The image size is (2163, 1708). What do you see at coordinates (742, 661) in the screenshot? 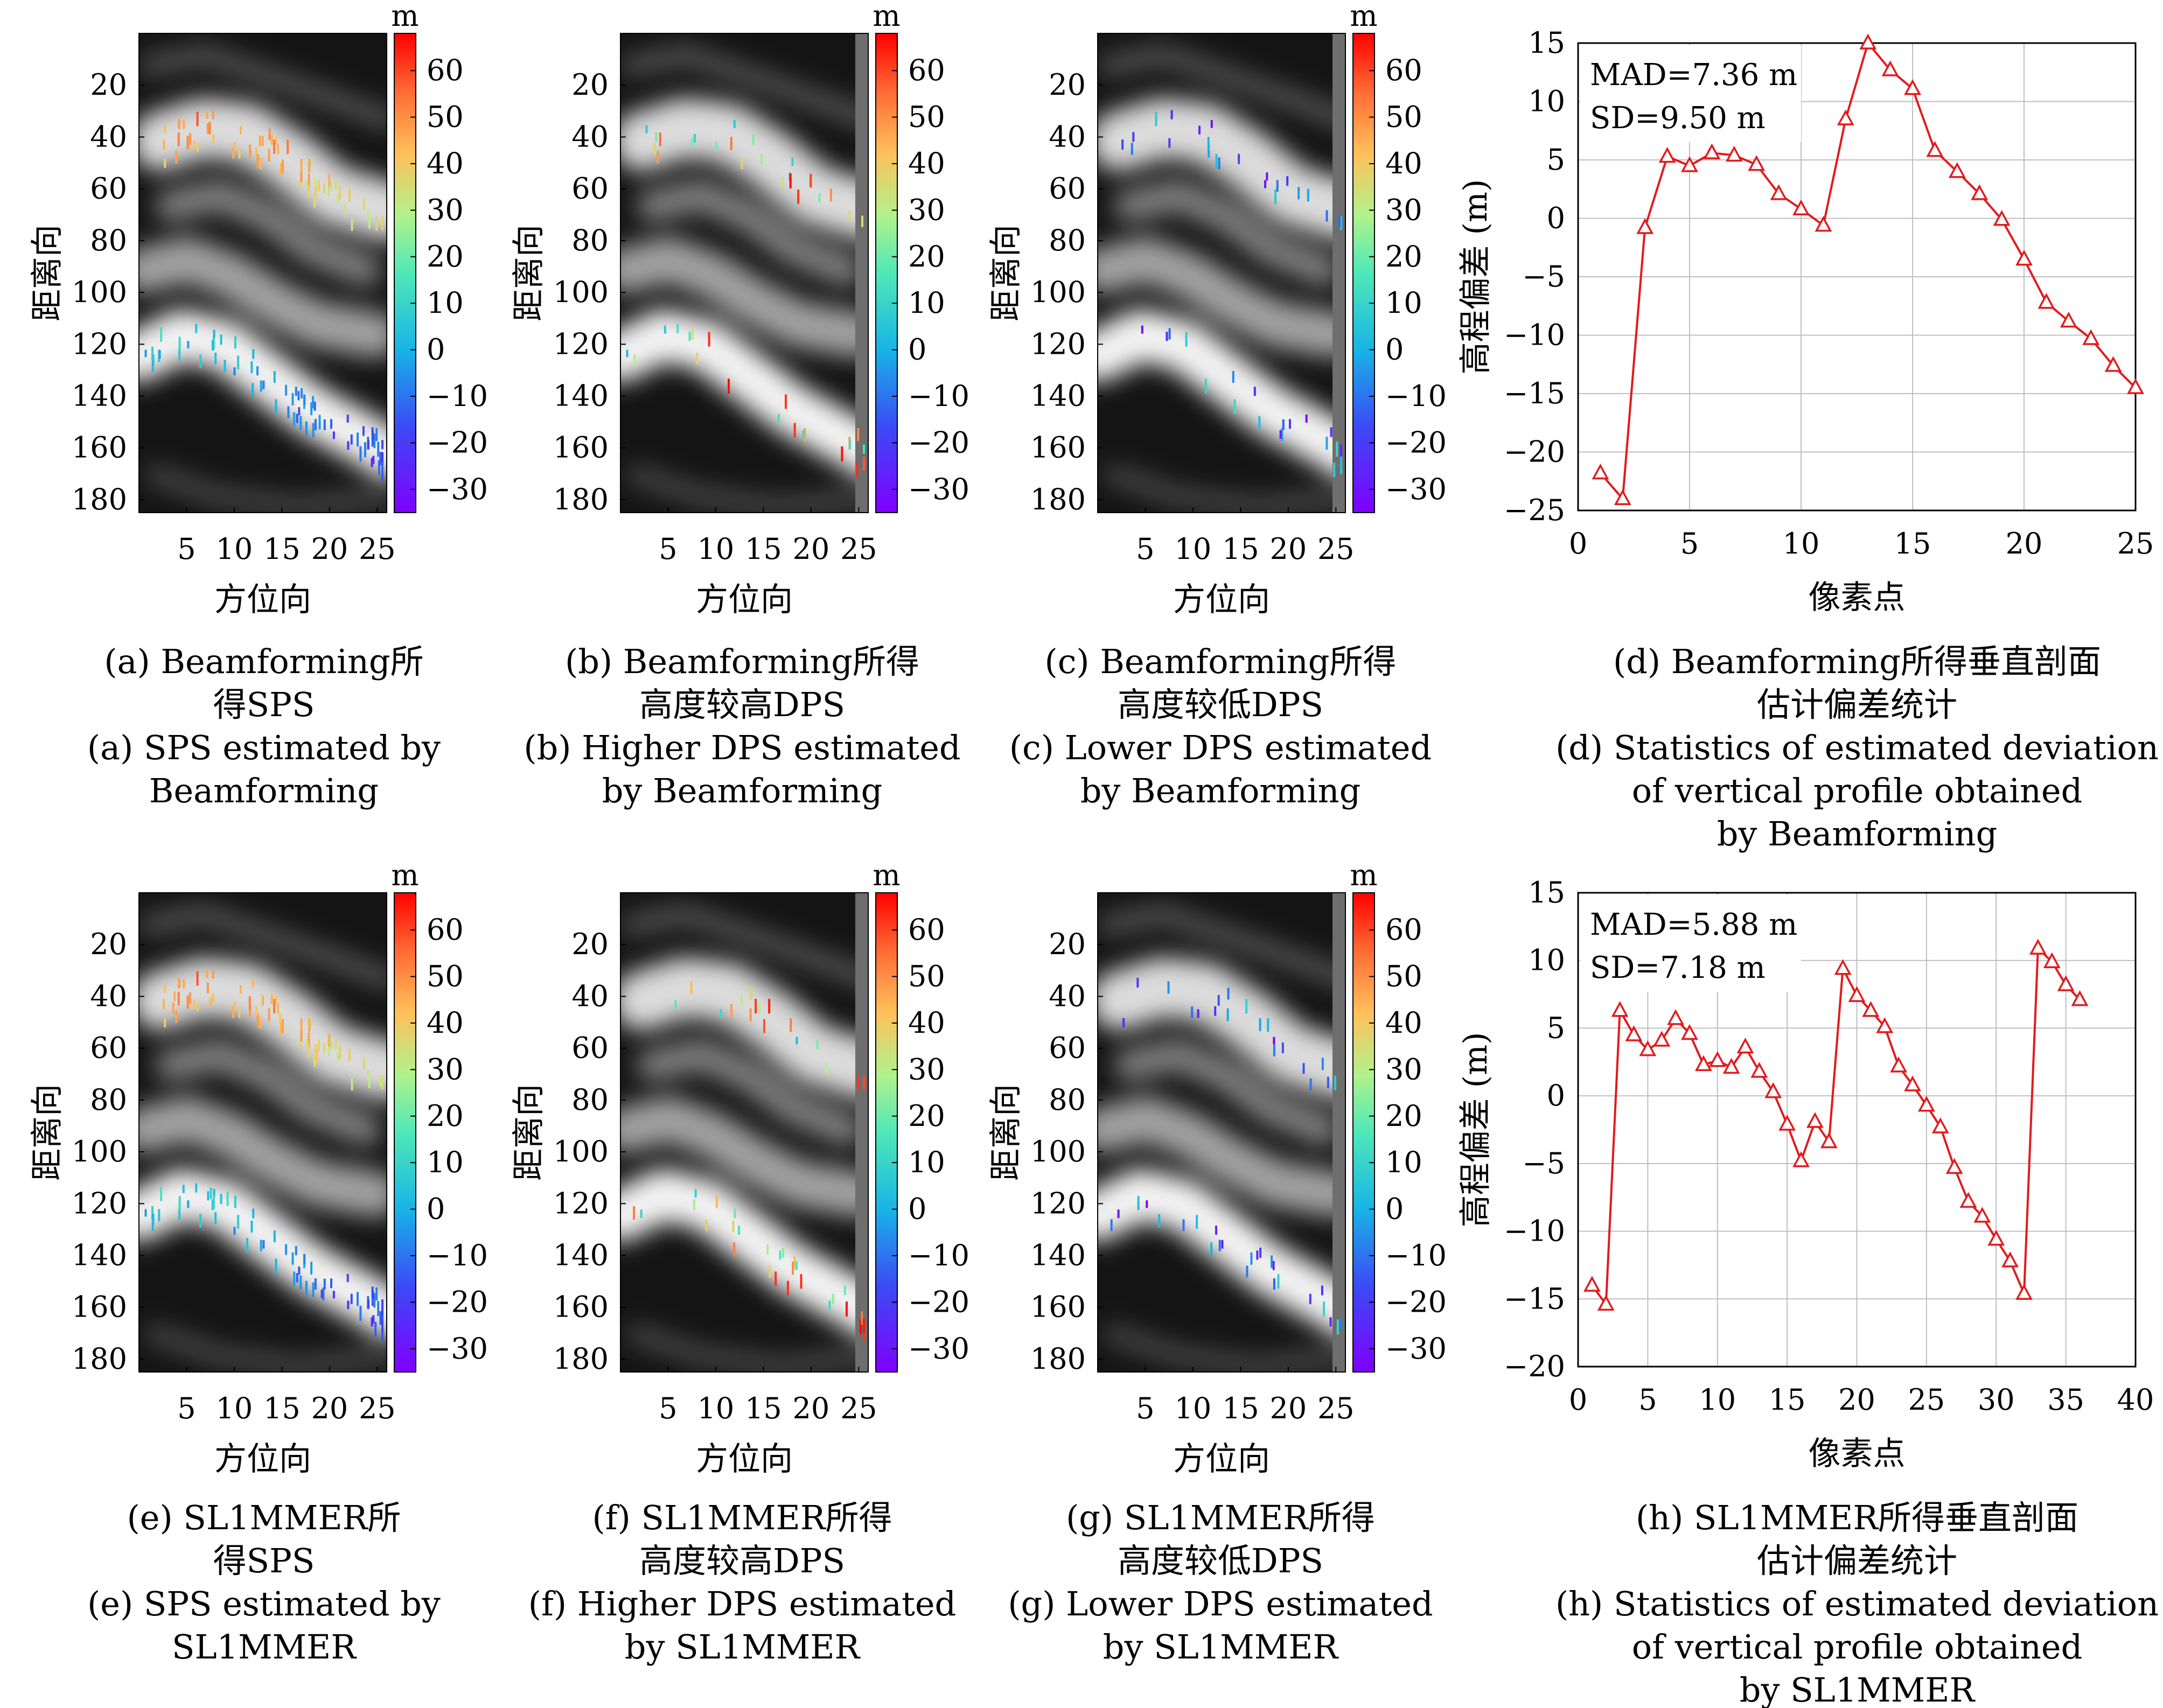
I see `caption-cn-line: (b) Beamforming所得` at bounding box center [742, 661].